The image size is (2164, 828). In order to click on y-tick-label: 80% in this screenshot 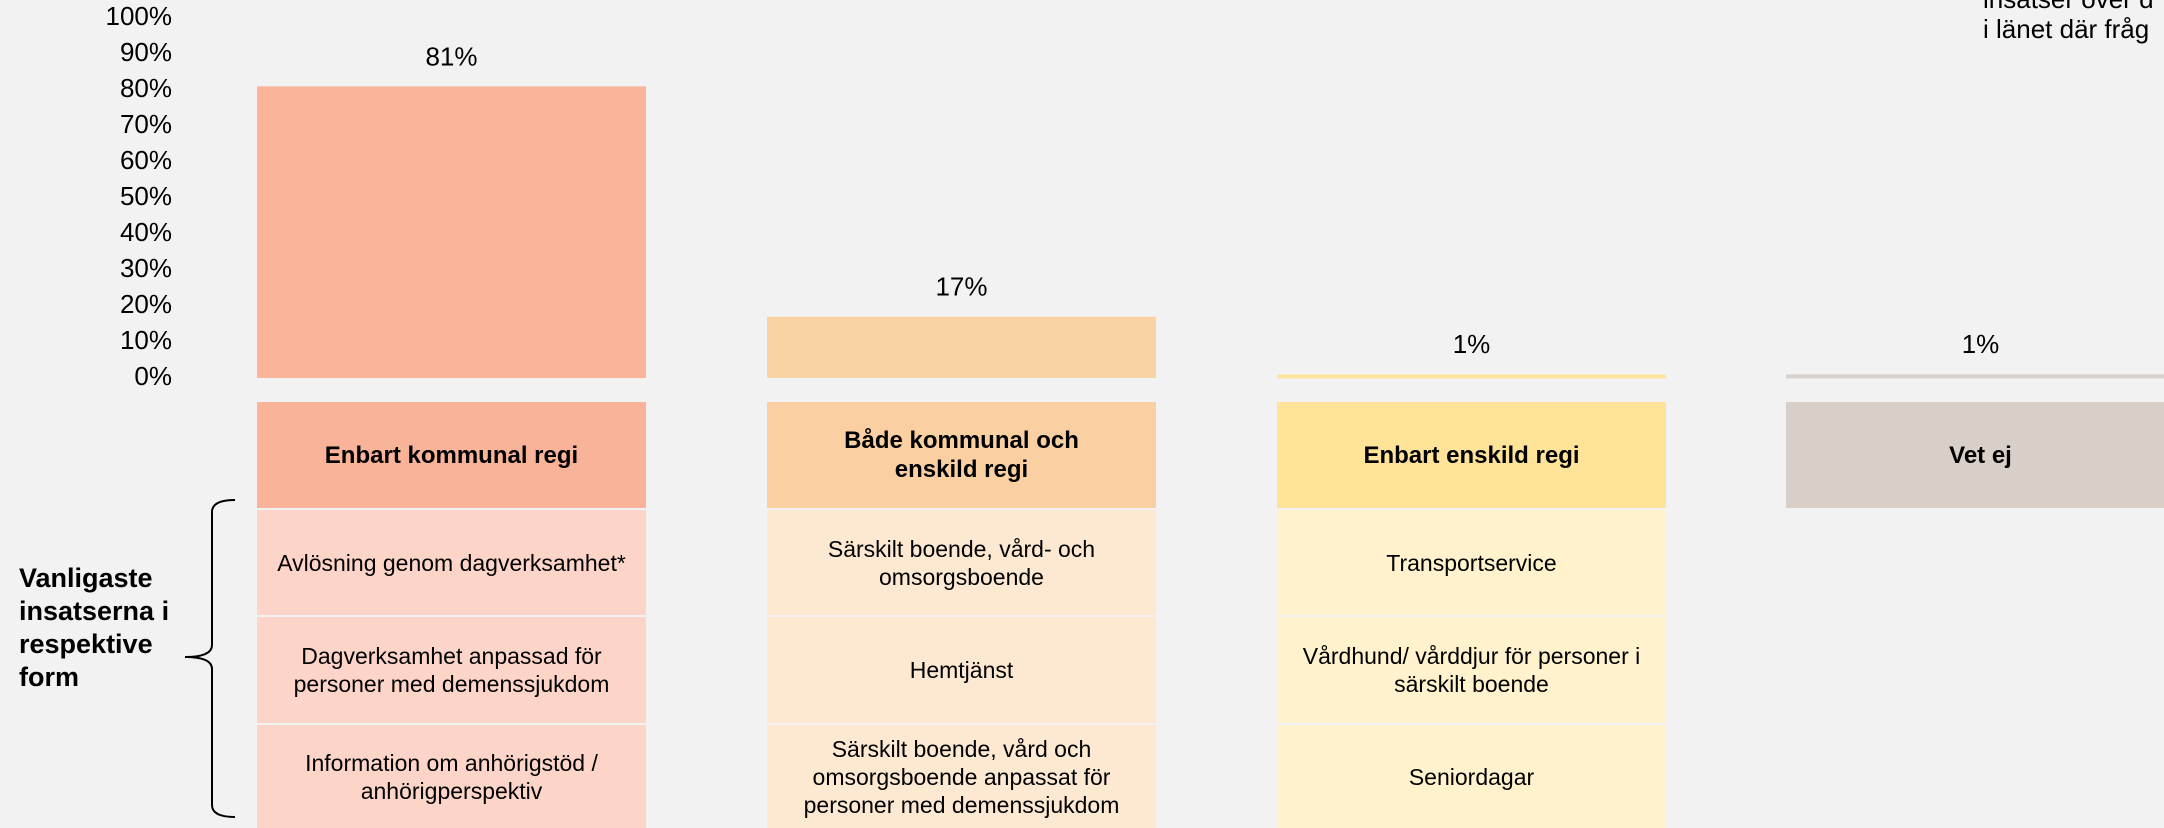, I will do `click(146, 88)`.